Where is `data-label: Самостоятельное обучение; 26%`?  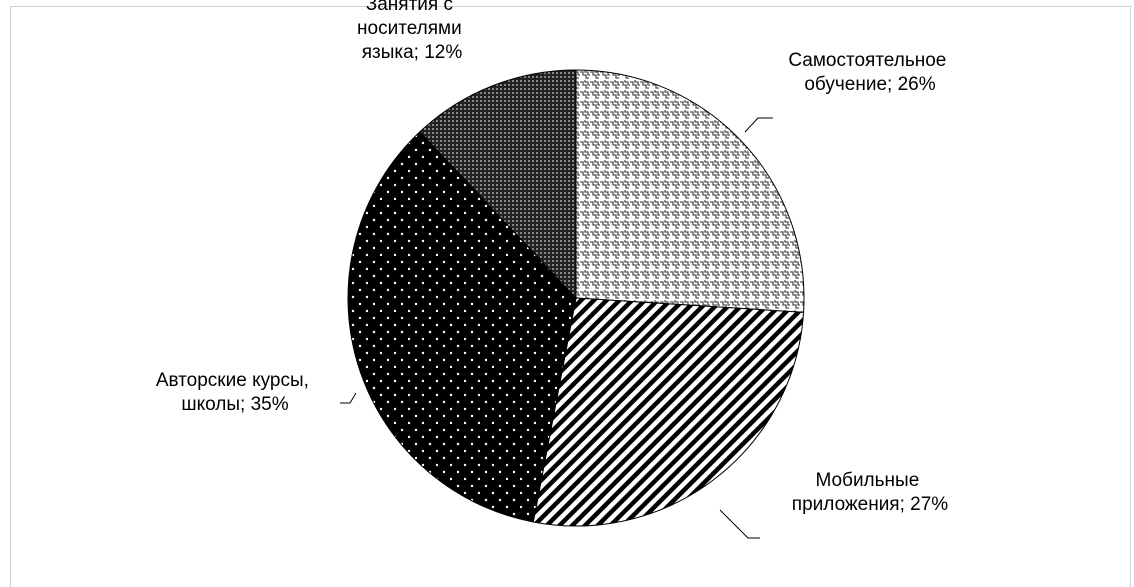 data-label: Самостоятельное обучение; 26% is located at coordinates (869, 72).